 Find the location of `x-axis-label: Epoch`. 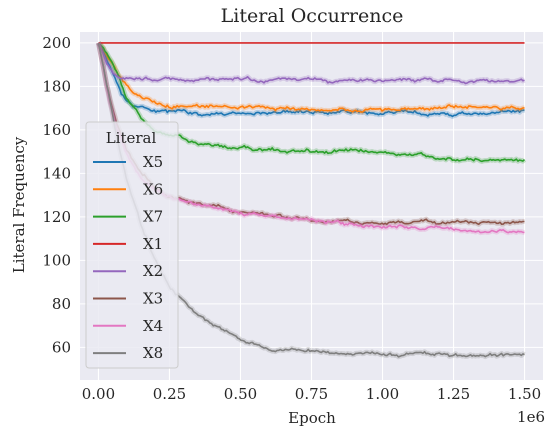

x-axis-label: Epoch is located at coordinates (312, 418).